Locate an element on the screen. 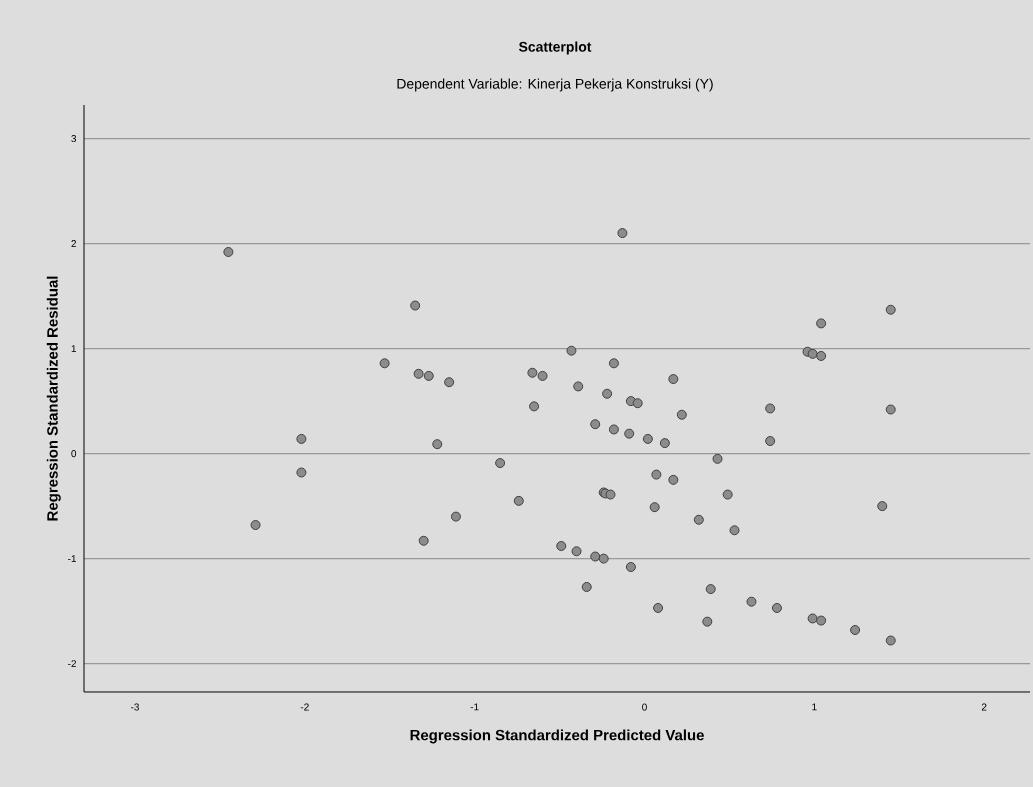 The image size is (1033, 787). y-axis-title: Regression Standardized Residual is located at coordinates (53, 398).